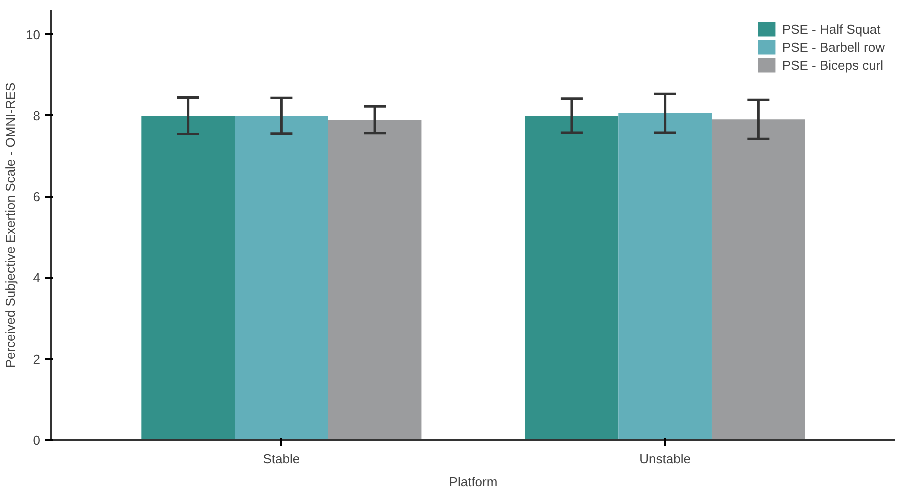  What do you see at coordinates (281, 459) in the screenshot?
I see `x-tick-label: Stable` at bounding box center [281, 459].